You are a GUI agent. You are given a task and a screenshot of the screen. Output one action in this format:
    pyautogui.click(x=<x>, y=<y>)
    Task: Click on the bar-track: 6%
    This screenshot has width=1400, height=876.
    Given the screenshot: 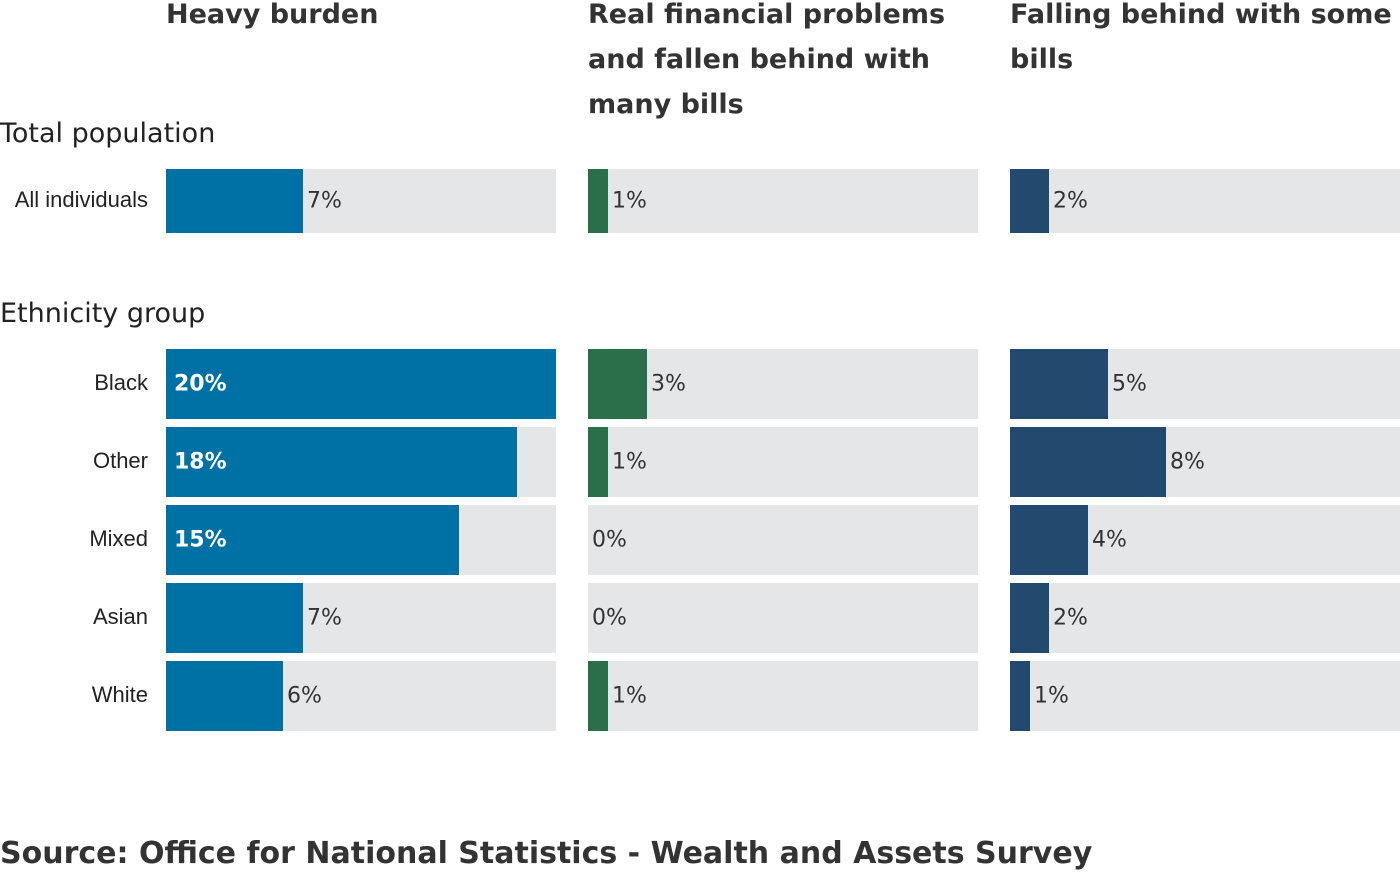 What is the action you would take?
    pyautogui.click(x=361, y=696)
    